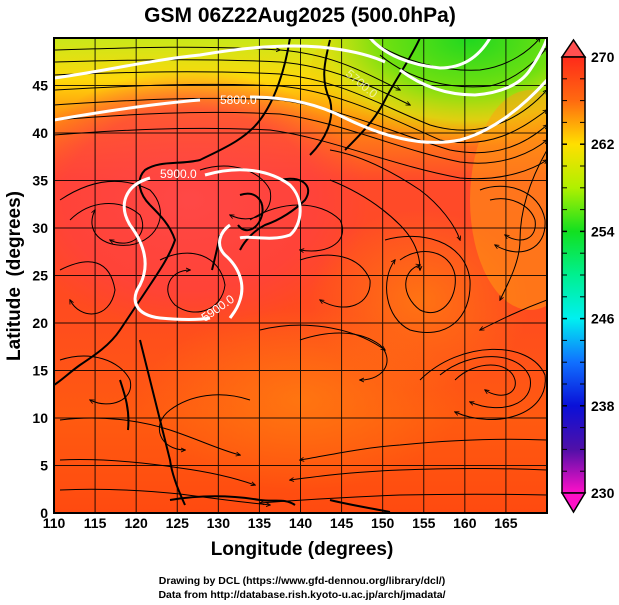  I want to click on x-tick-label: 125, so click(178, 523).